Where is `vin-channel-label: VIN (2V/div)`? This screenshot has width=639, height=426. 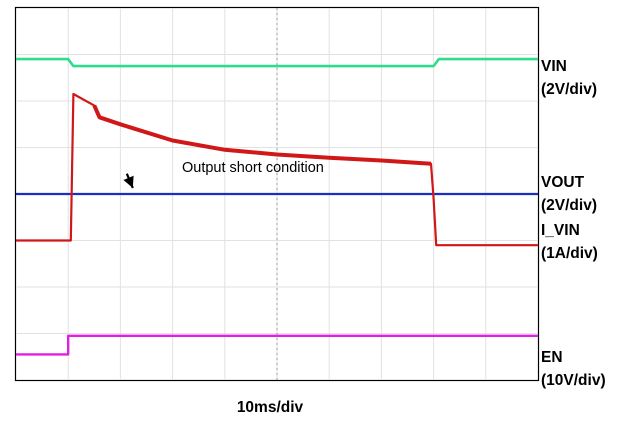 vin-channel-label: VIN (2V/div) is located at coordinates (569, 78).